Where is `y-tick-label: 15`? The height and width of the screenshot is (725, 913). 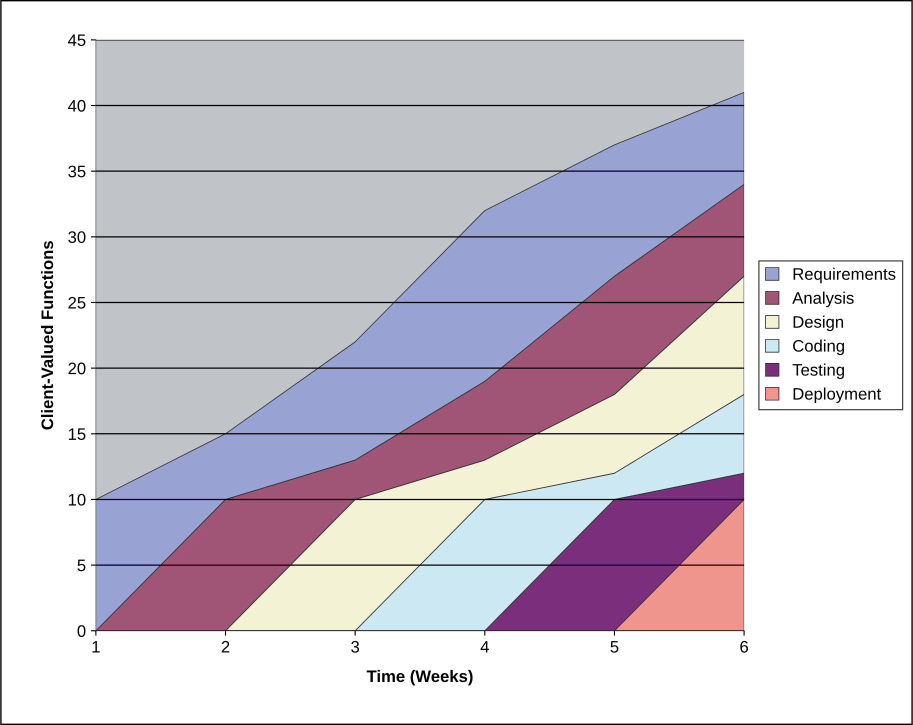 y-tick-label: 15 is located at coordinates (77, 434).